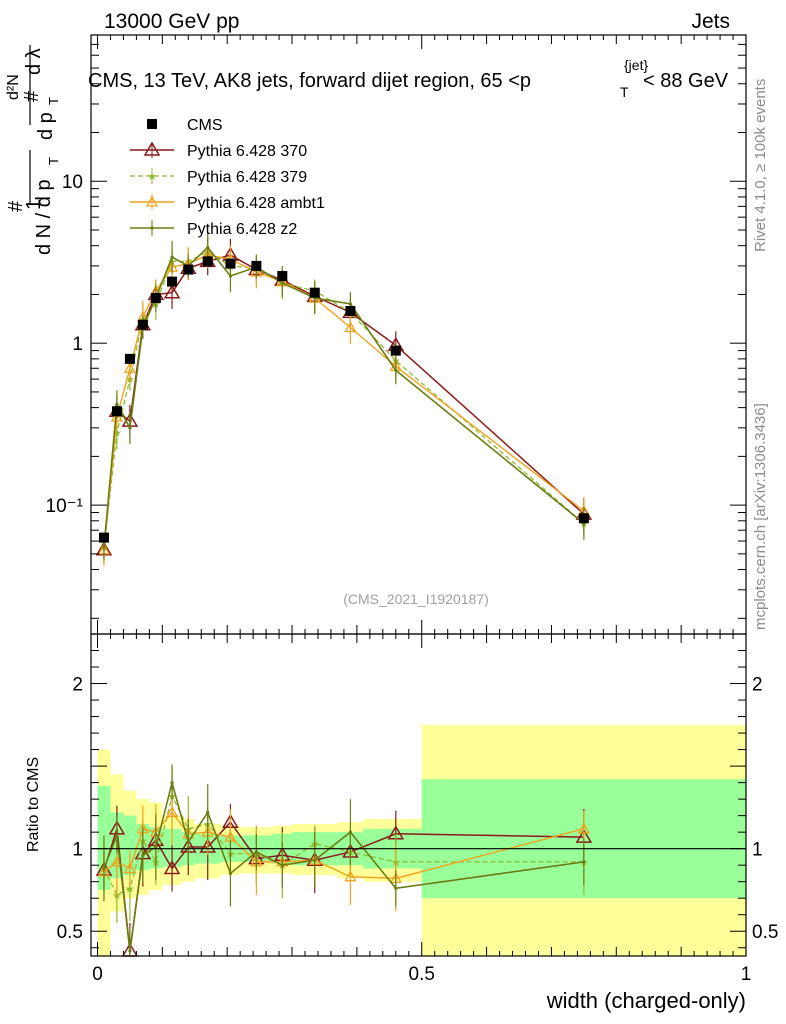 The image size is (786, 1024). I want to click on x-tick-label-1: 0.5, so click(422, 974).